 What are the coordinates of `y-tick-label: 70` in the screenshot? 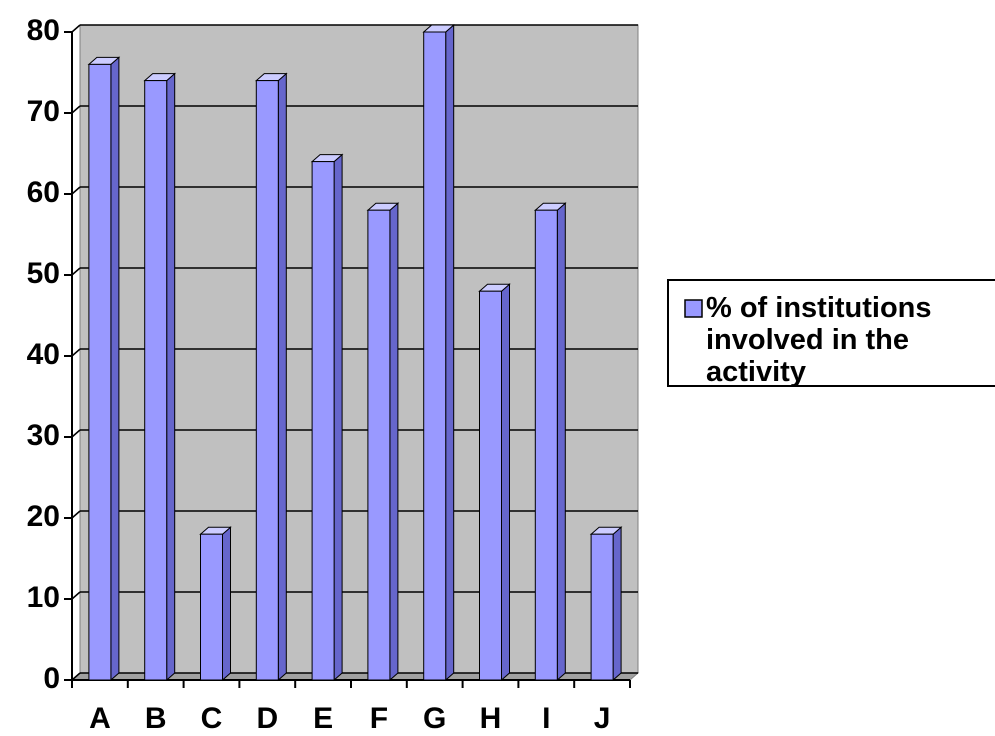 It's located at (43, 111).